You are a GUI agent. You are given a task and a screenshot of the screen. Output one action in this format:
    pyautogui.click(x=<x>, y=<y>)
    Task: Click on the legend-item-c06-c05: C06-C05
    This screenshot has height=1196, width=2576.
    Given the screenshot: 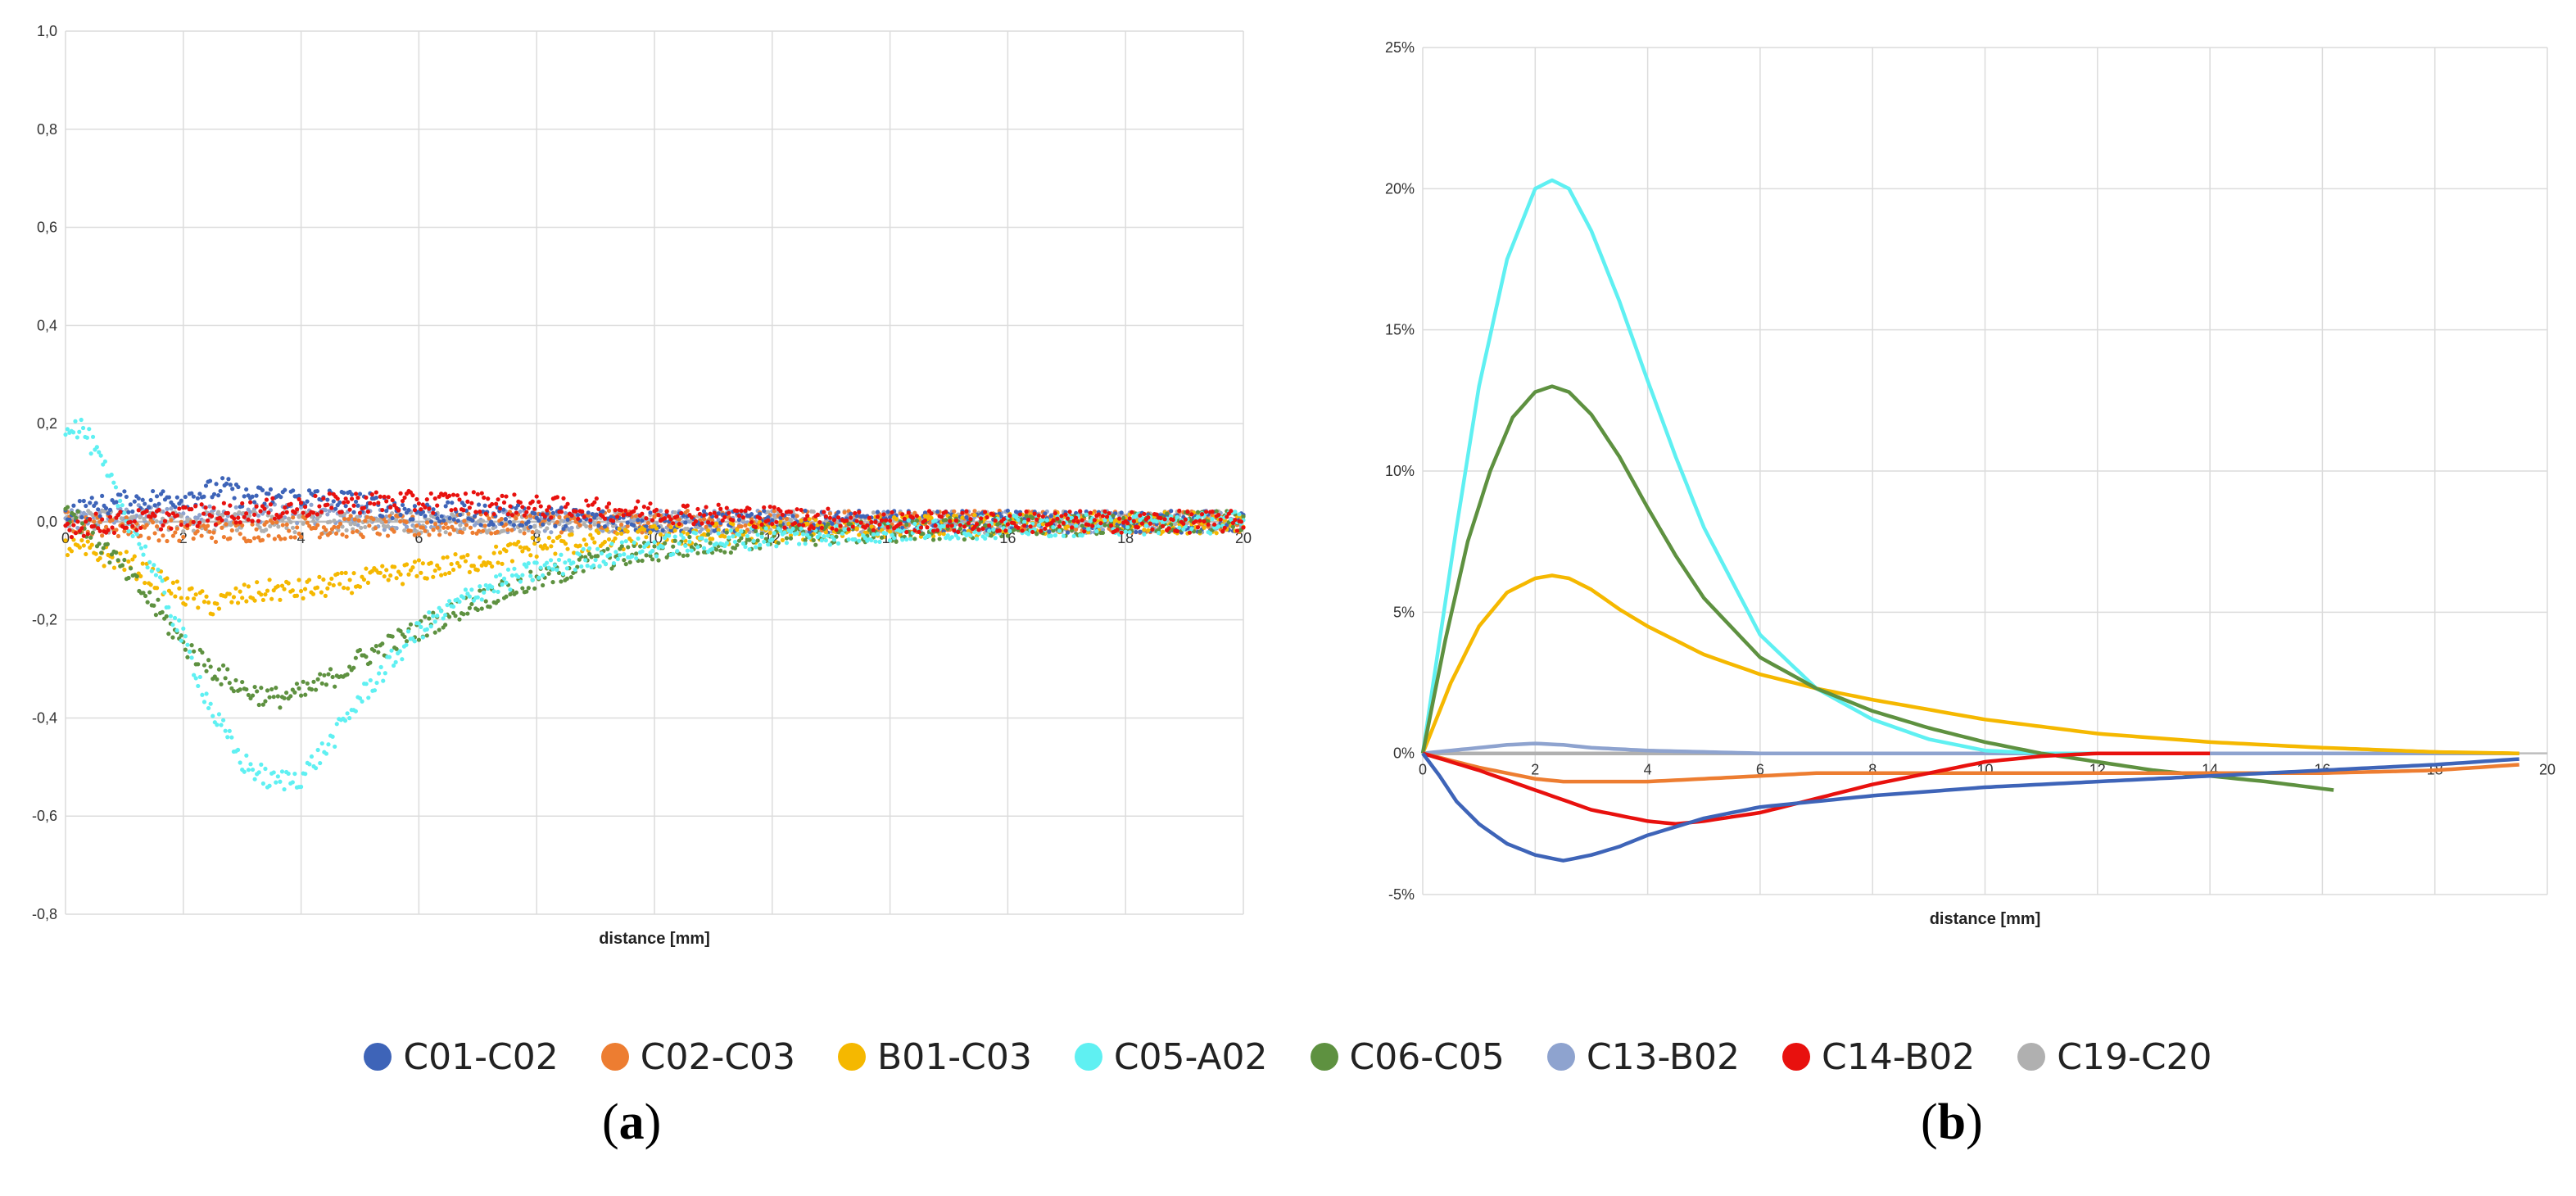 What is the action you would take?
    pyautogui.click(x=1407, y=1057)
    